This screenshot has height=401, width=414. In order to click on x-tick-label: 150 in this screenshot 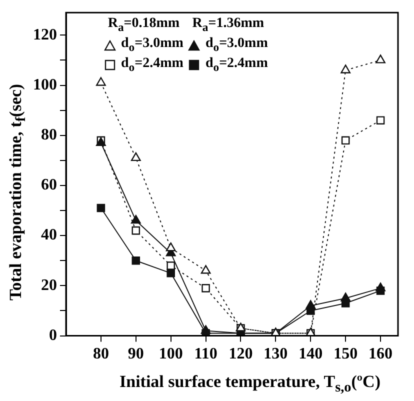, I will do `click(346, 354)`.